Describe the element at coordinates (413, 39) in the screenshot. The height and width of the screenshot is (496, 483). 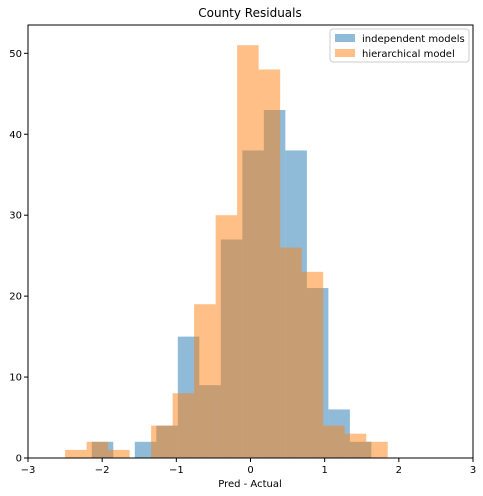
I see `legend-label: independent models` at that location.